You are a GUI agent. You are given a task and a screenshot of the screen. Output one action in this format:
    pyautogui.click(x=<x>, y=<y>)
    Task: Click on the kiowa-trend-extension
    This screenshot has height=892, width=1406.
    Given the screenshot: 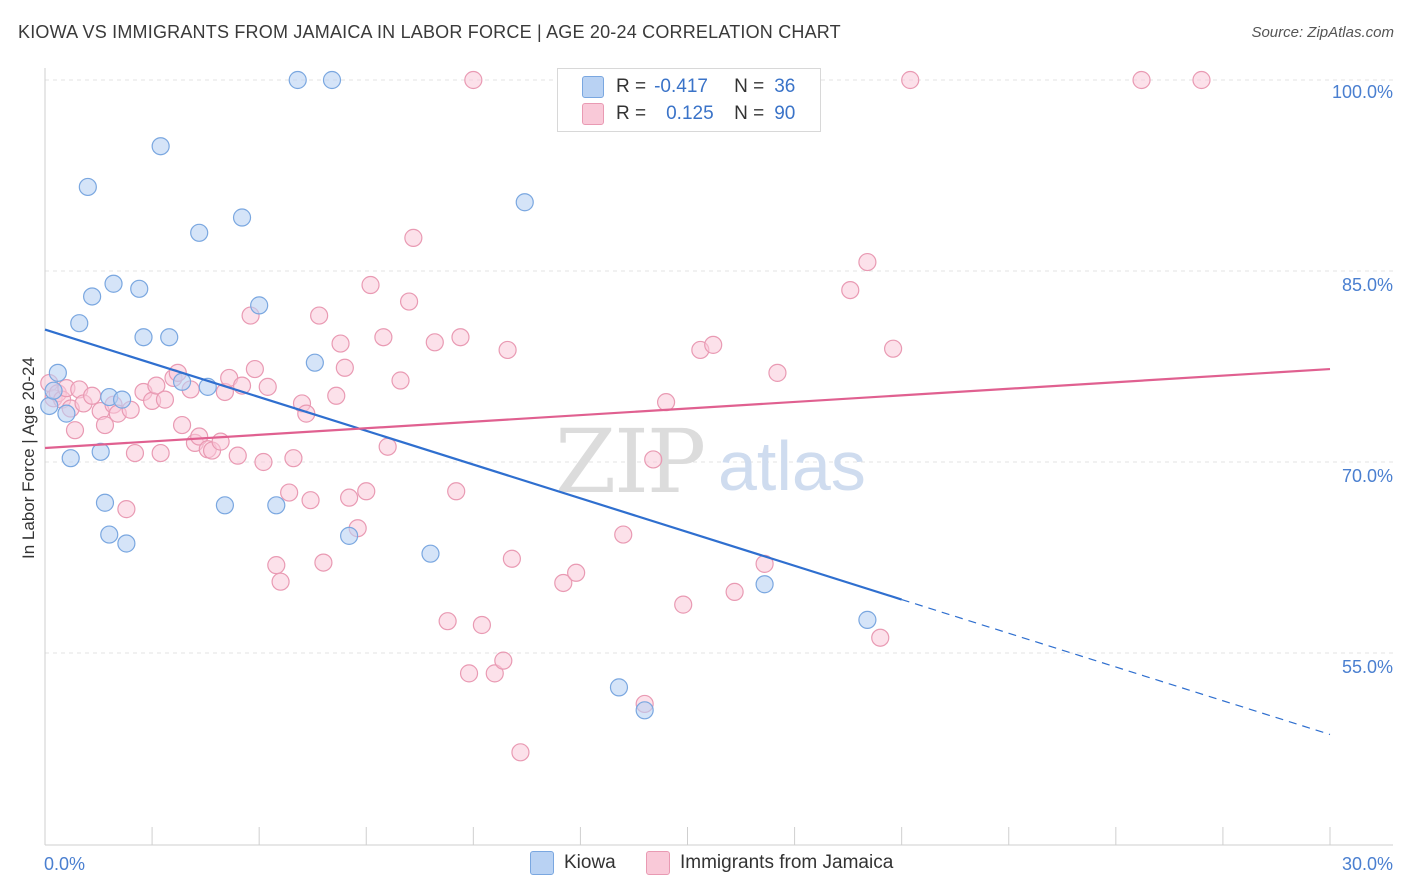 What is the action you would take?
    pyautogui.click(x=1116, y=667)
    